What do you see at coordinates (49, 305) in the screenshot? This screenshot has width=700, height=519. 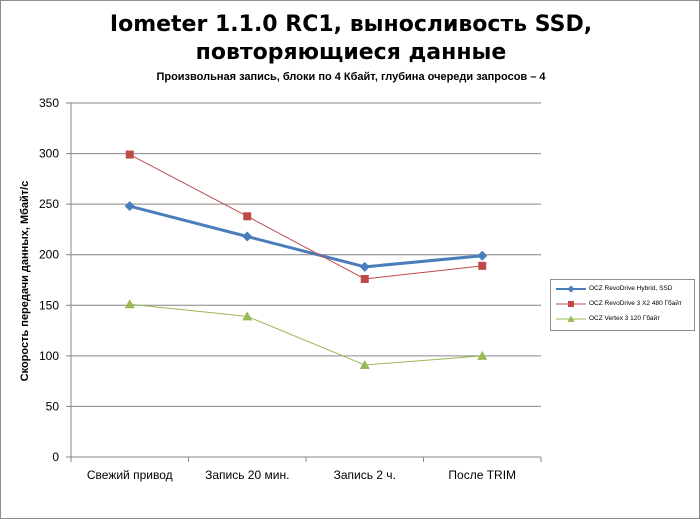 I see `y-tick-label: 150` at bounding box center [49, 305].